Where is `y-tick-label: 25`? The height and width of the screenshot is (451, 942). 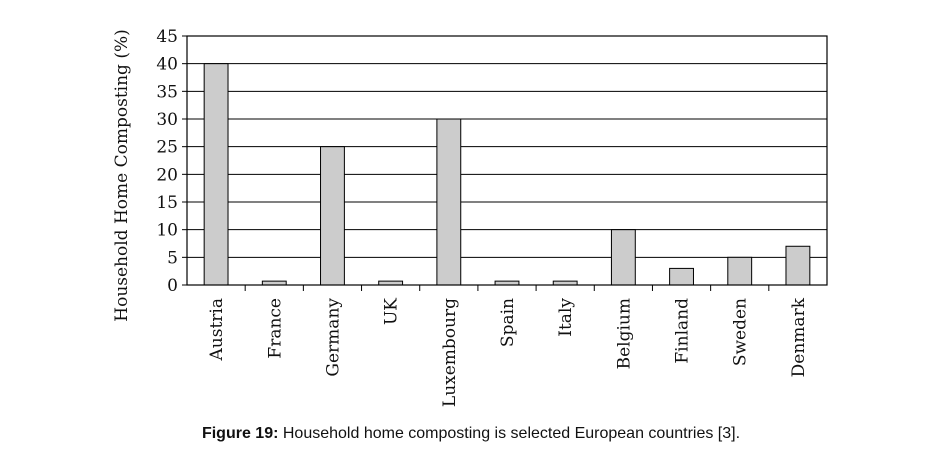
y-tick-label: 25 is located at coordinates (167, 148).